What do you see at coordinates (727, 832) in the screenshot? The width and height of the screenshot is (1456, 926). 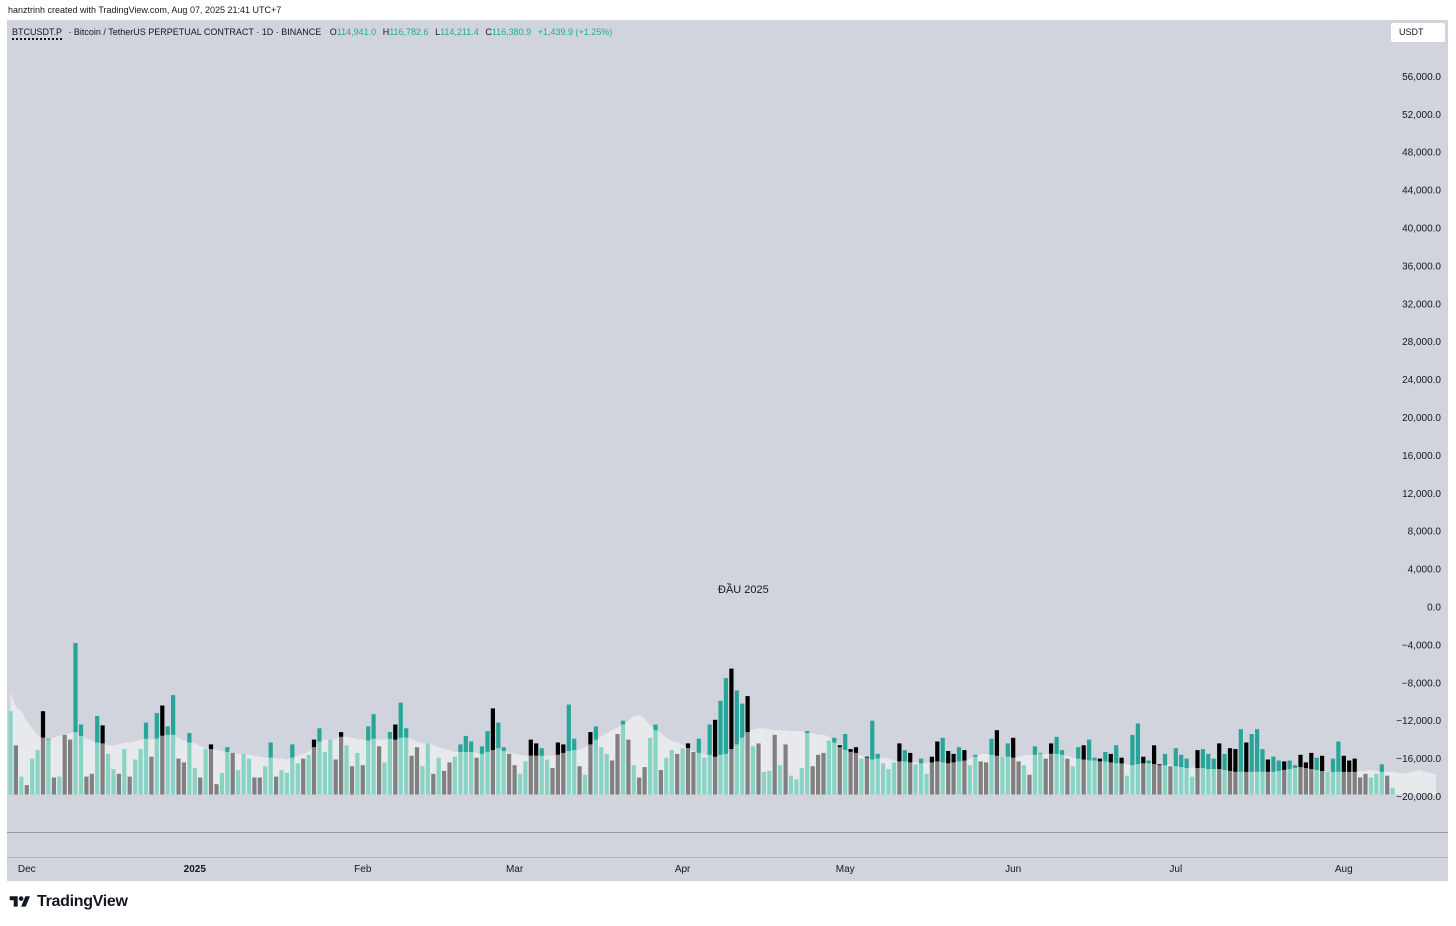 I see `pane-separator` at bounding box center [727, 832].